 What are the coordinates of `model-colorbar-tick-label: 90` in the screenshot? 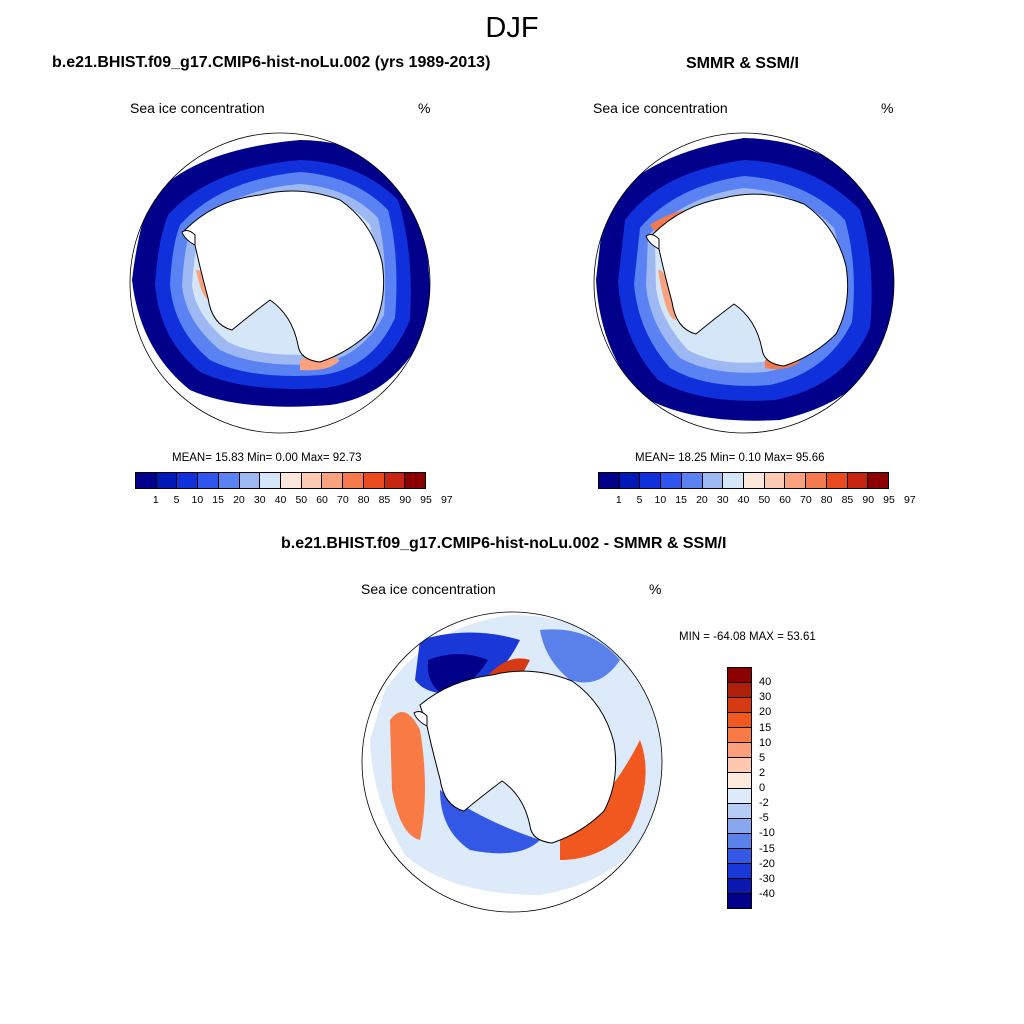 It's located at (405, 500).